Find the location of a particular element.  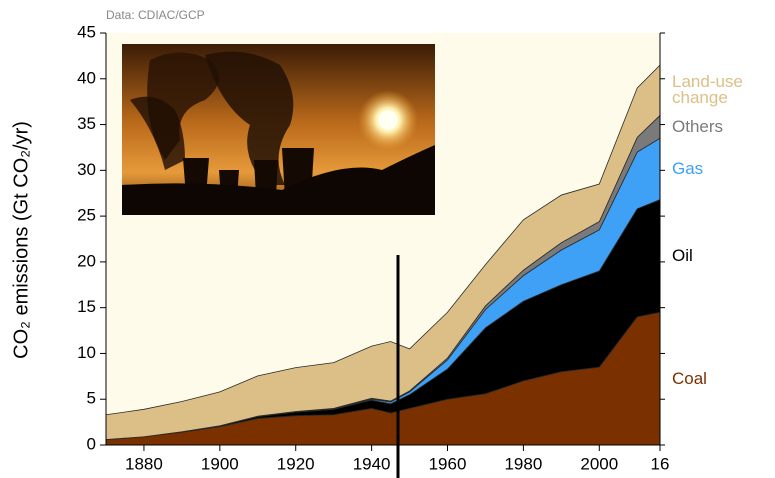

y-tick-label: 10 is located at coordinates (86, 352).